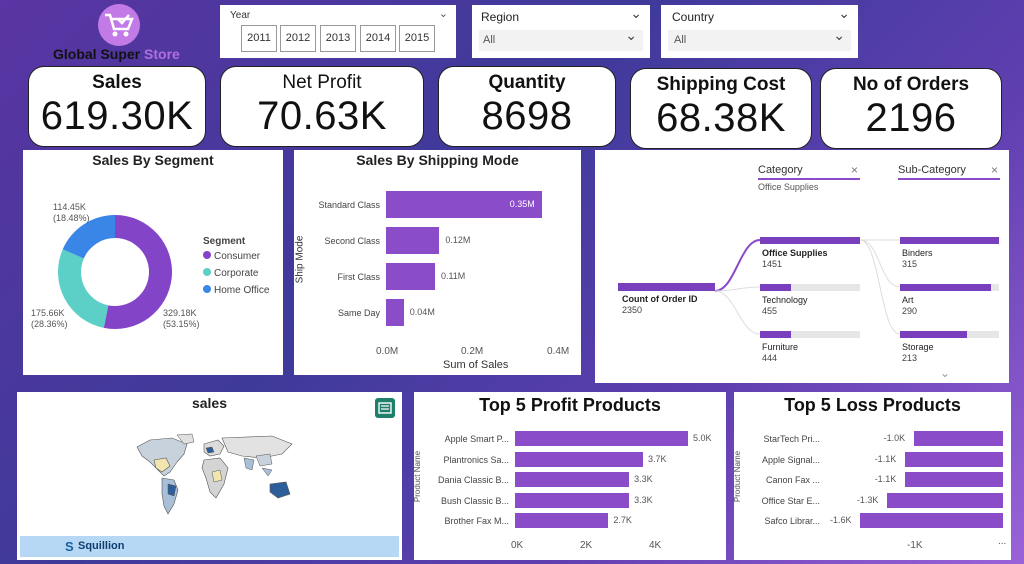 This screenshot has width=1024, height=564. I want to click on category-node-label: Office Supplies, so click(795, 253).